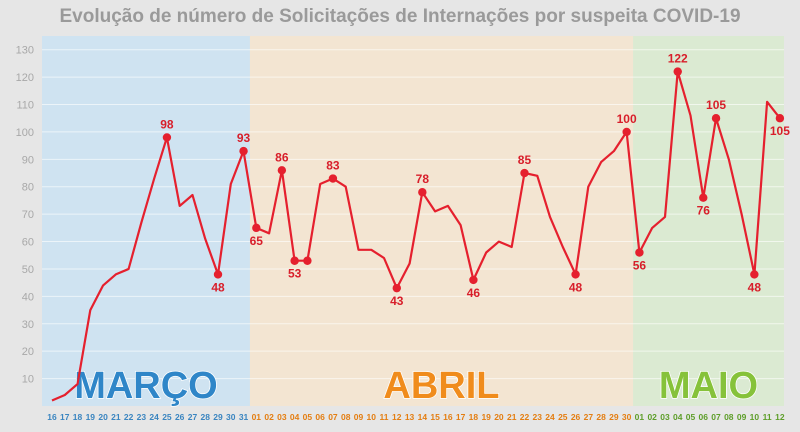  What do you see at coordinates (244, 417) in the screenshot?
I see `x-tick-label: 31` at bounding box center [244, 417].